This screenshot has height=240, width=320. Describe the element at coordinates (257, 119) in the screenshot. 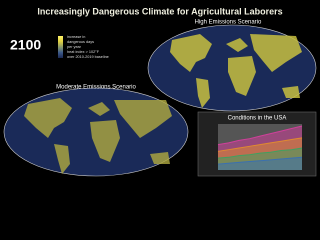

I see `chart-title: Conditions in the USA` at that location.